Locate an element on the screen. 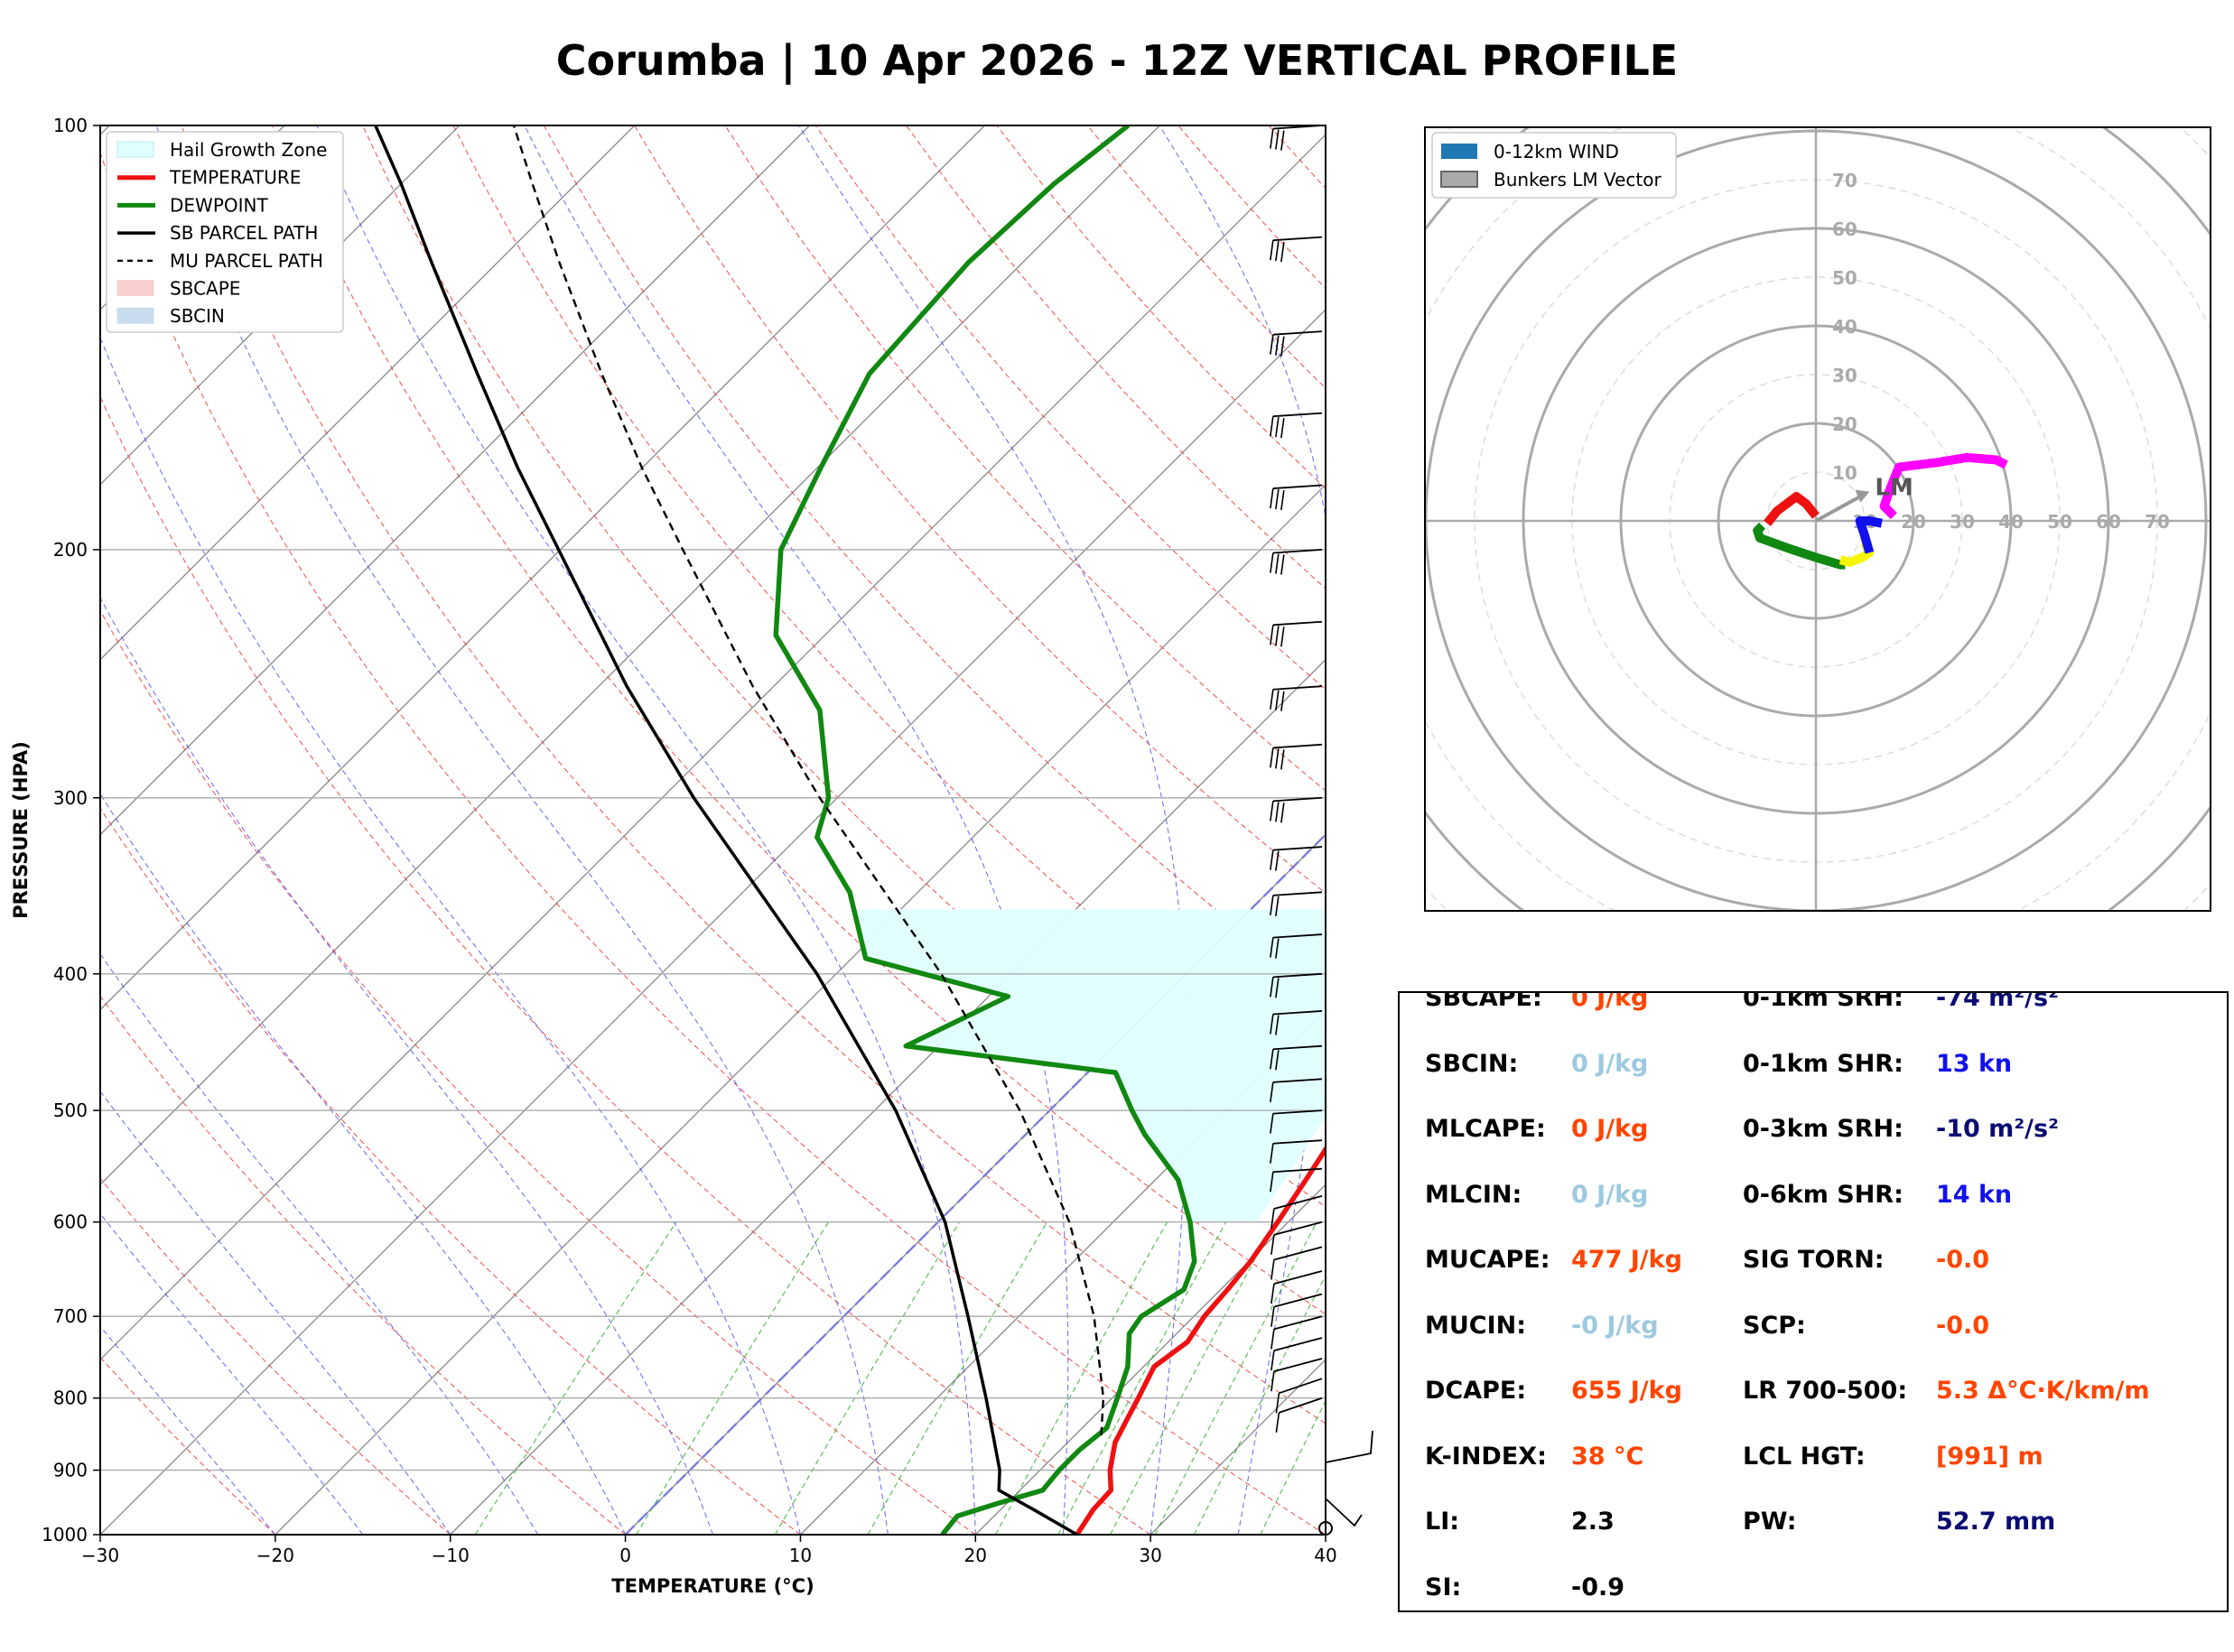  y-tick-label: 1000 is located at coordinates (65, 1534).